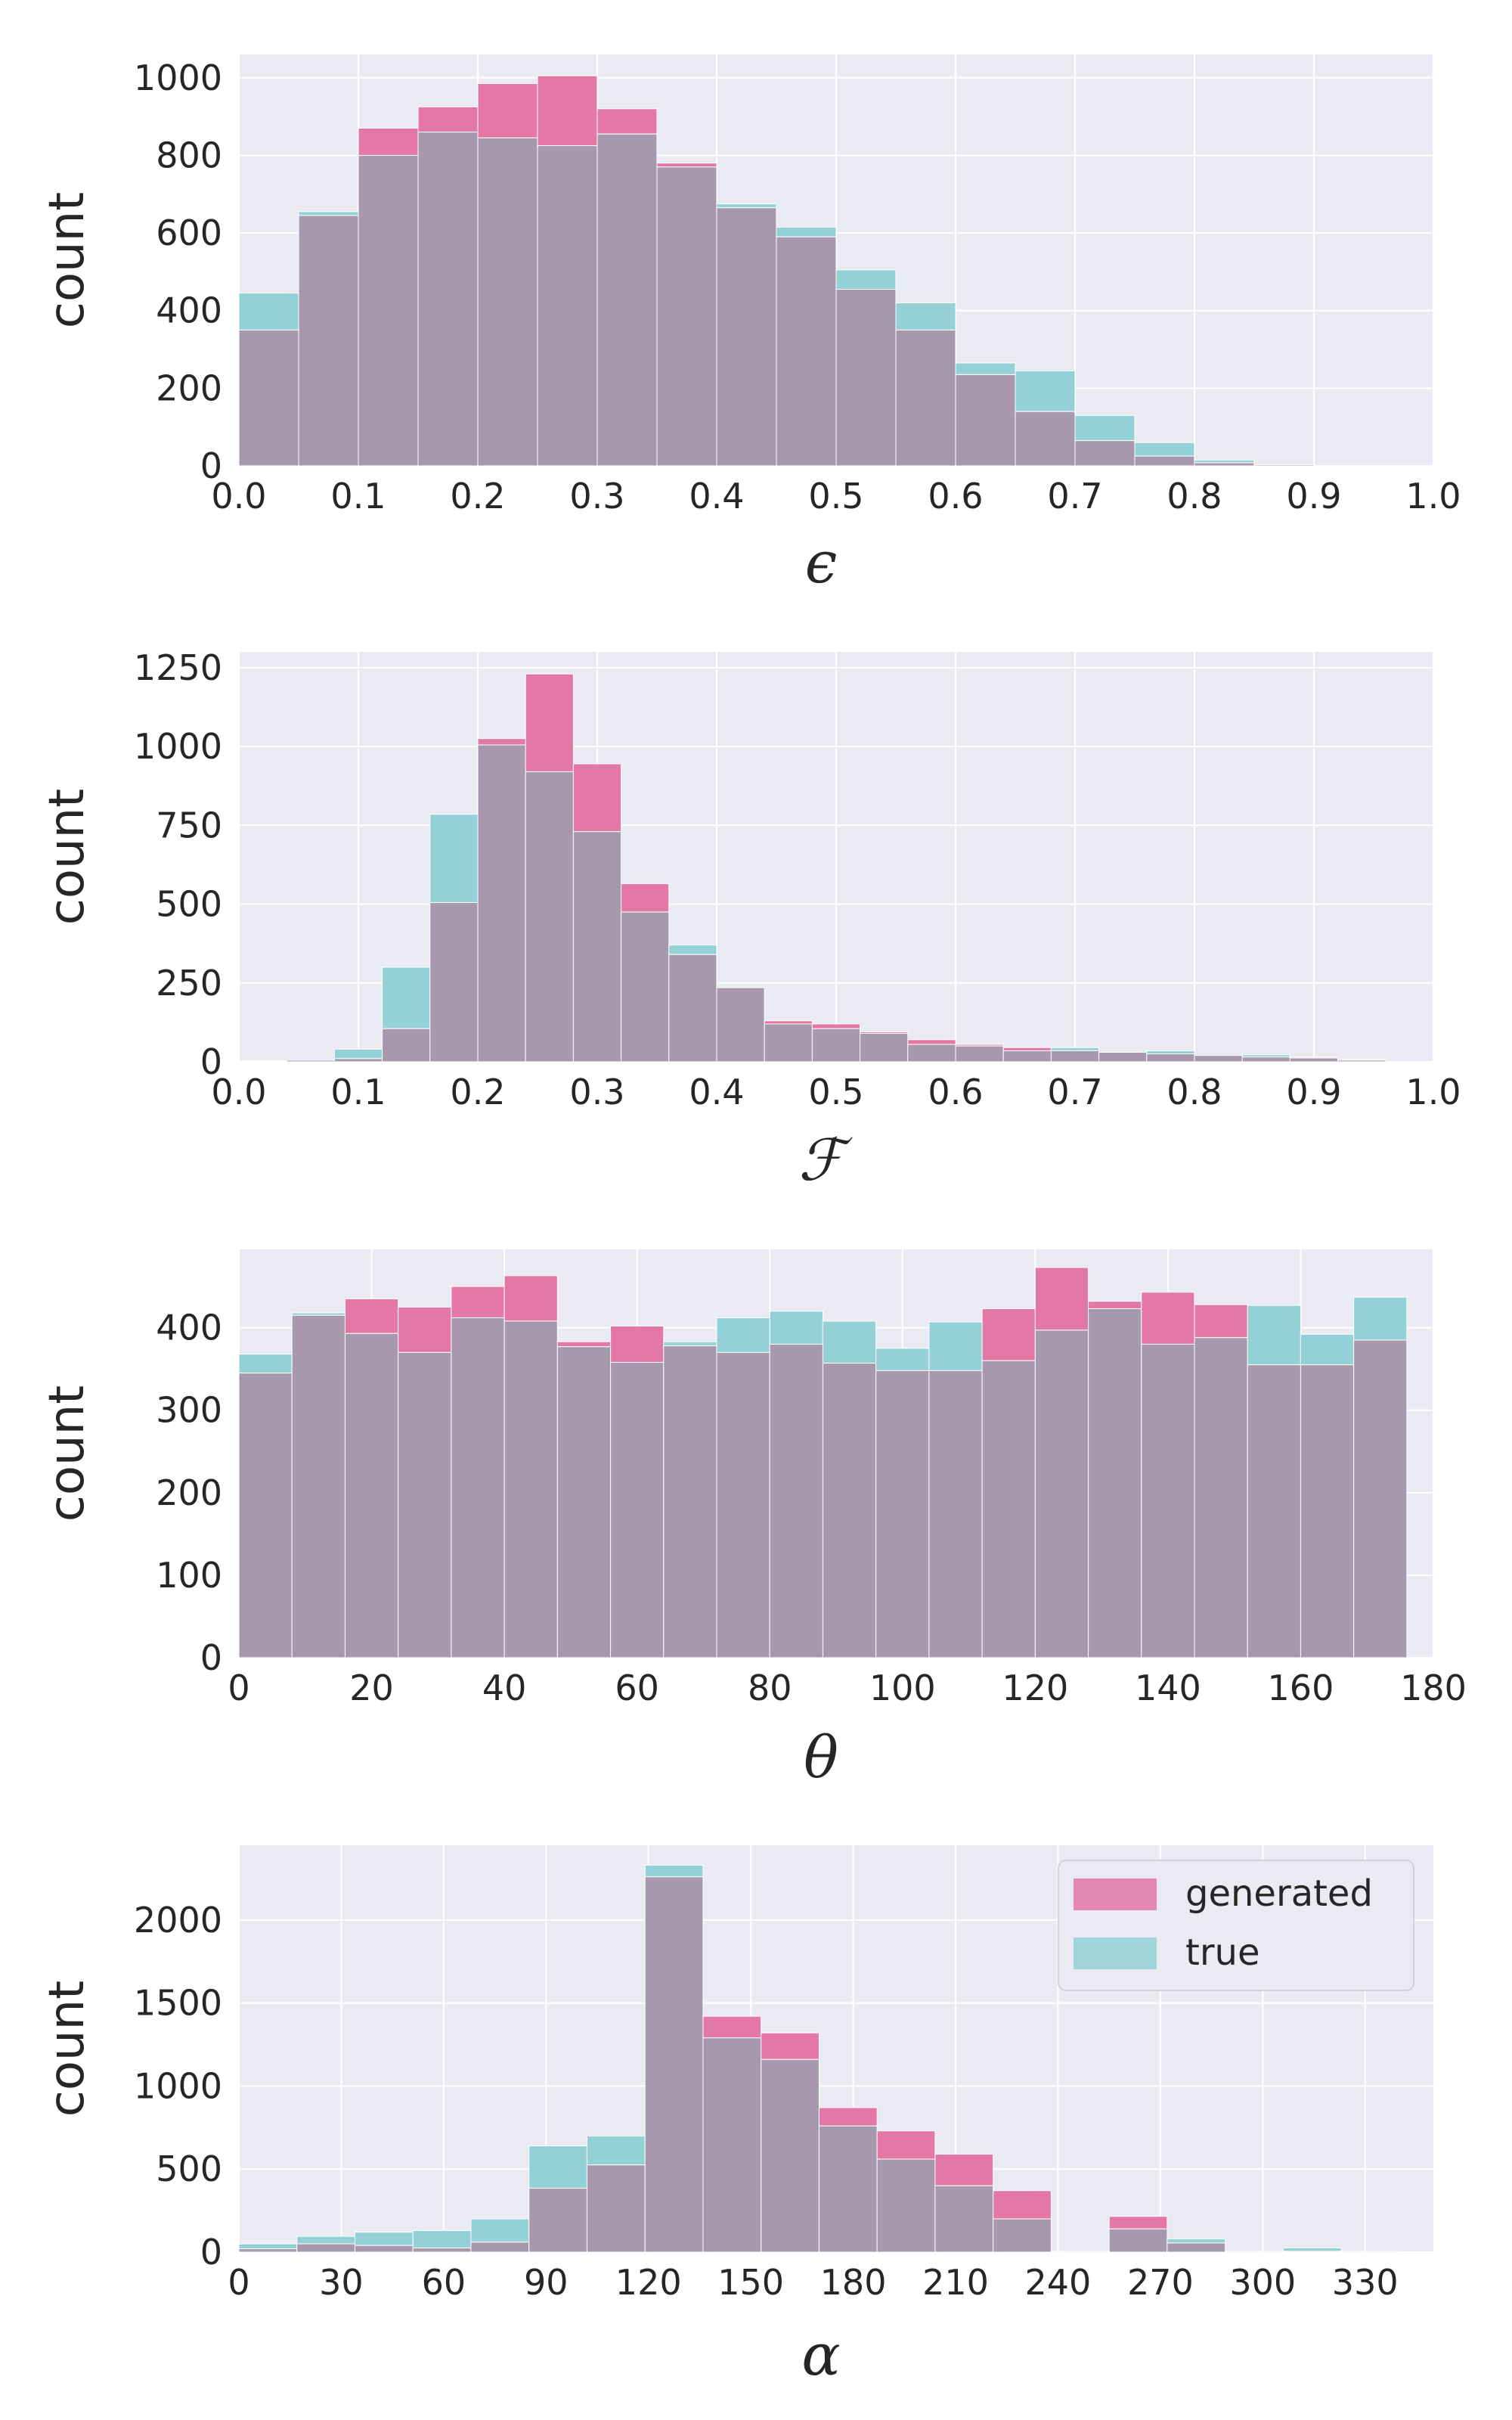 This screenshot has width=1512, height=2420. What do you see at coordinates (1160, 2282) in the screenshot?
I see `x-tick-label: 270` at bounding box center [1160, 2282].